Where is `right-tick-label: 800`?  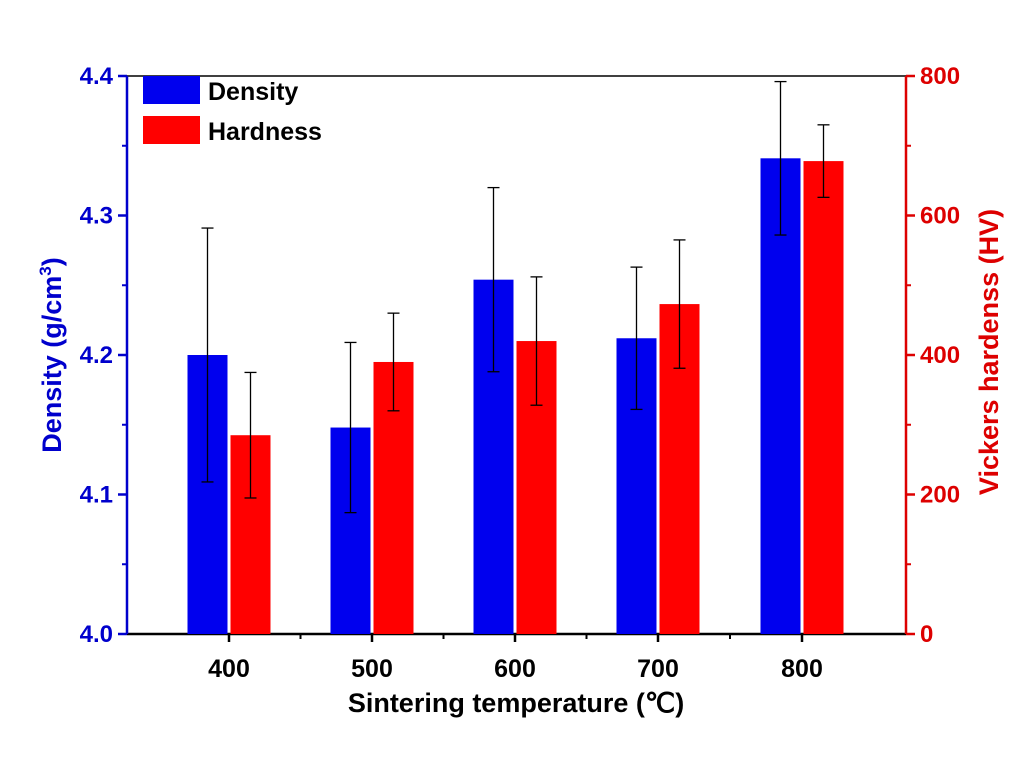 right-tick-label: 800 is located at coordinates (940, 76).